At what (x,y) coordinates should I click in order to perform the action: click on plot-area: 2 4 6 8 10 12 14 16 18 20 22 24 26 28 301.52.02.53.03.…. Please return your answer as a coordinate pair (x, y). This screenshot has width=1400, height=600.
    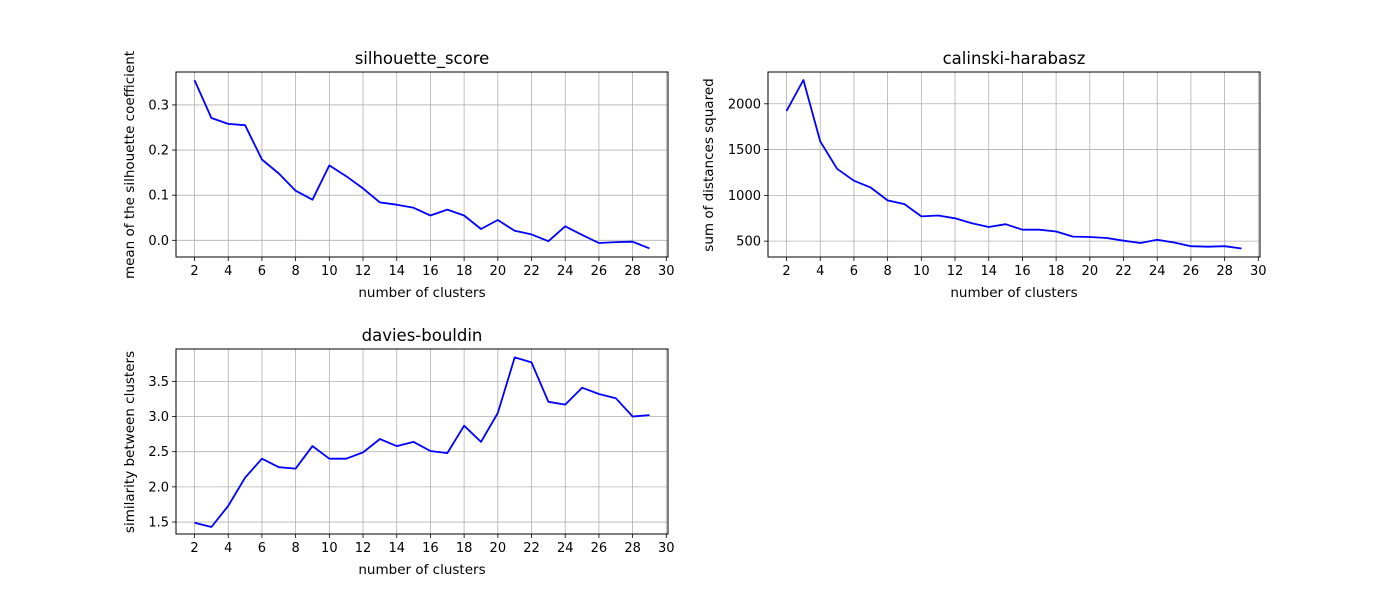
    Looking at the image, I should click on (411, 452).